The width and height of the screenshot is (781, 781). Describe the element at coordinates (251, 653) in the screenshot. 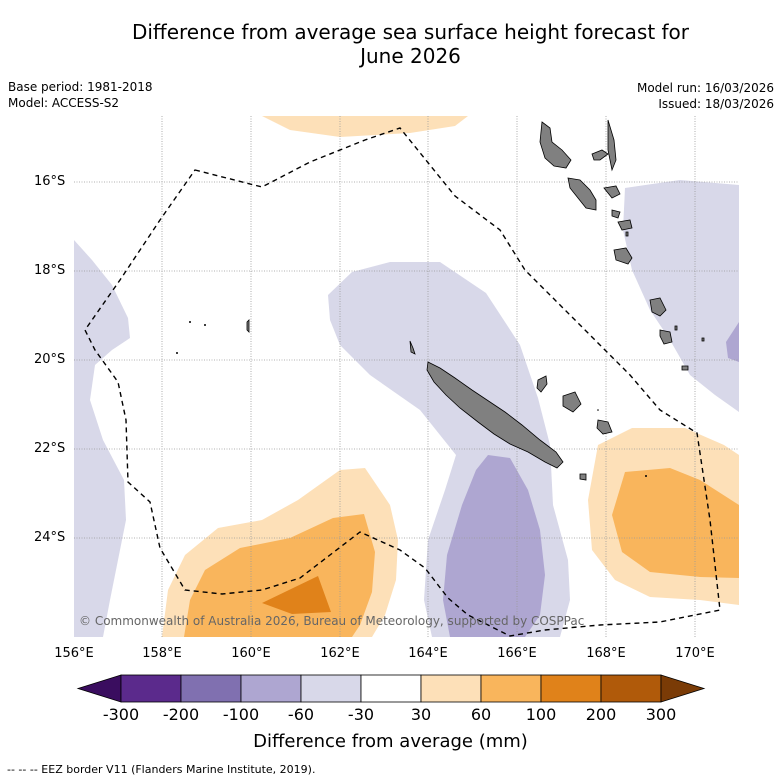

I see `lon-label-160e: 160°E` at that location.